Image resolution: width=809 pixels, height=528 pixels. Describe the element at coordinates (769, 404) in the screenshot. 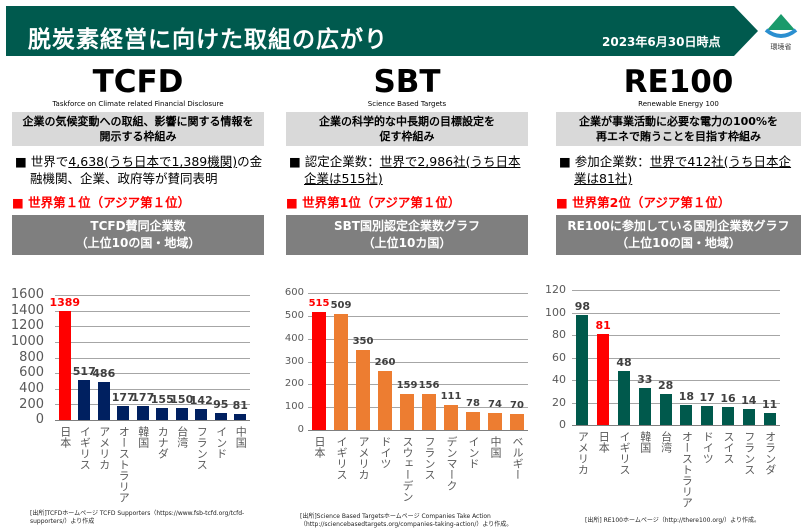

I see `data-label: 11` at that location.